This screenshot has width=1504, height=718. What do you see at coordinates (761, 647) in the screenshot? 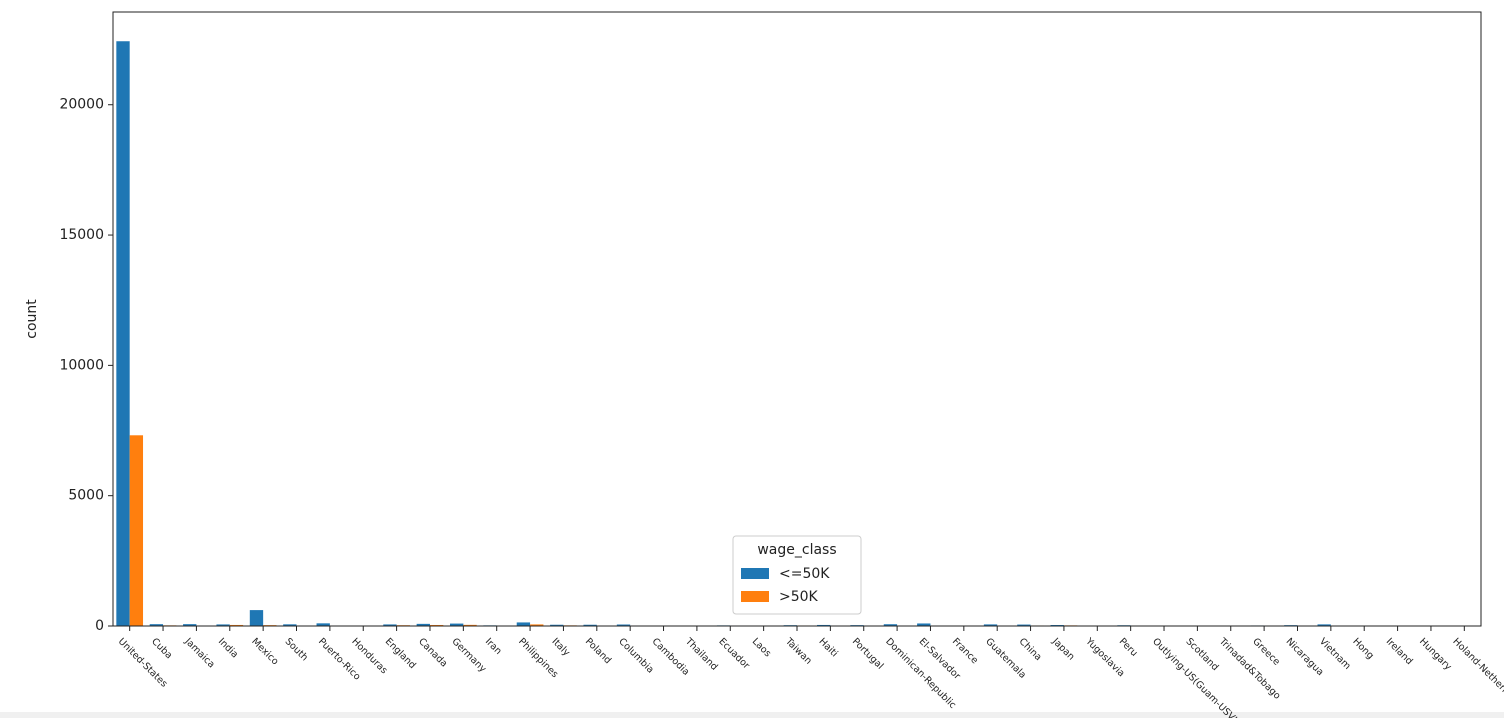
I see `x-tick-label: Laos` at bounding box center [761, 647].